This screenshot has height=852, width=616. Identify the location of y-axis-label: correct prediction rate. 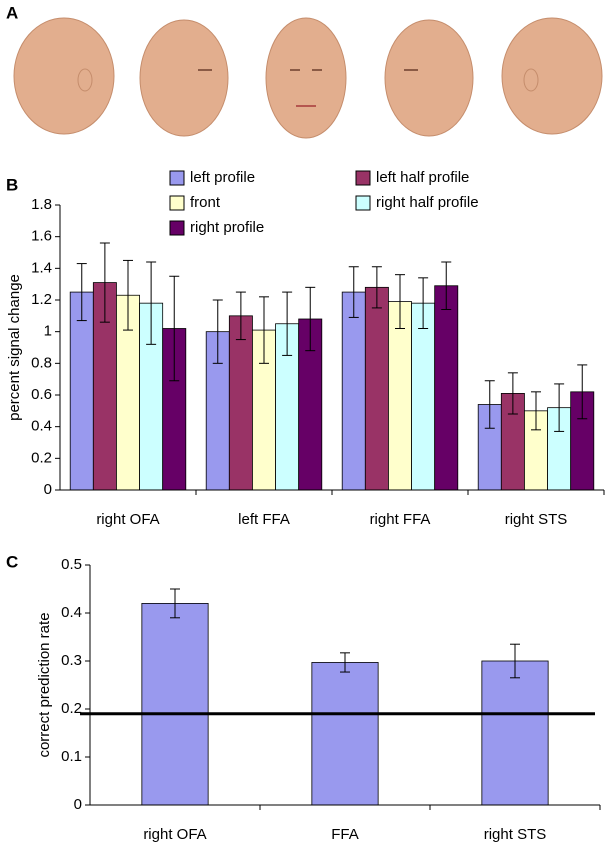
(44, 684).